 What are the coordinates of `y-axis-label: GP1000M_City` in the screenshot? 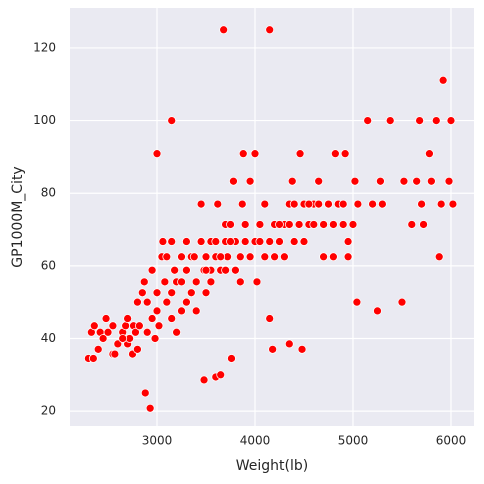 It's located at (18, 216).